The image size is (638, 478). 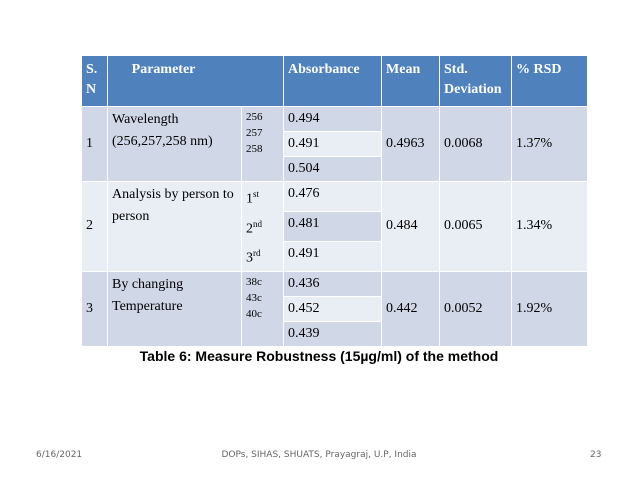 I want to click on sub-value: 257, so click(x=254, y=133).